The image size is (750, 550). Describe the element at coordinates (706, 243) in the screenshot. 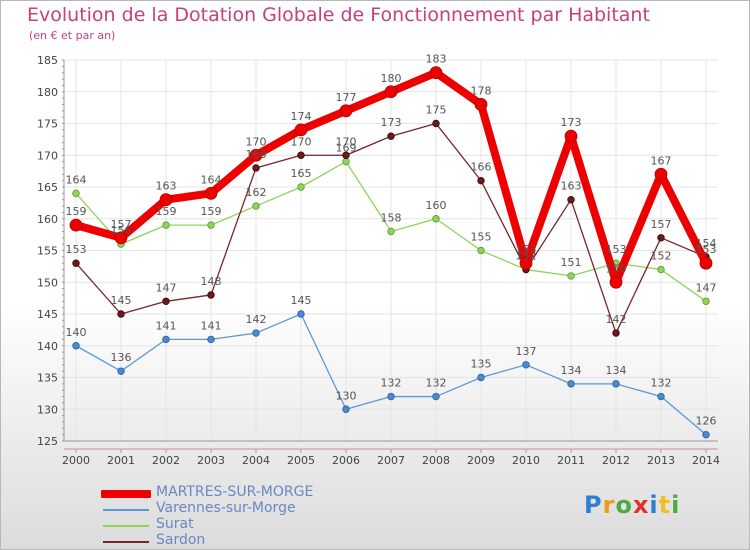

I see `data-label-sardon: 154` at that location.